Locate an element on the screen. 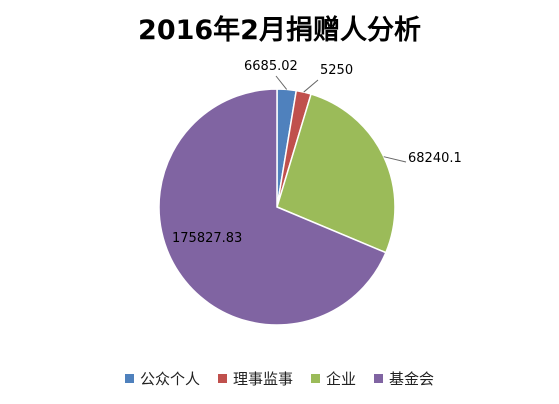 This screenshot has width=559, height=404. legend-label-3: 基金会 is located at coordinates (412, 379).